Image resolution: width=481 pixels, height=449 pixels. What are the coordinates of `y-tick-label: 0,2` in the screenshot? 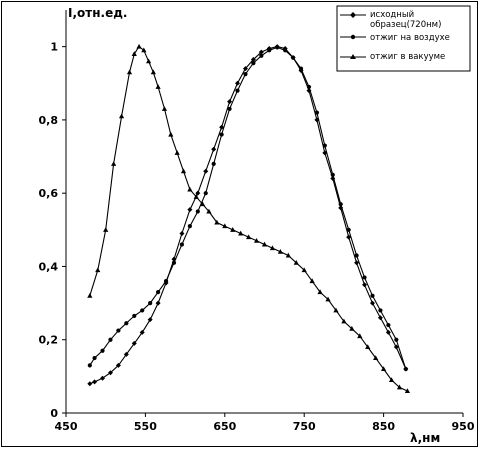 It's located at (49, 340).